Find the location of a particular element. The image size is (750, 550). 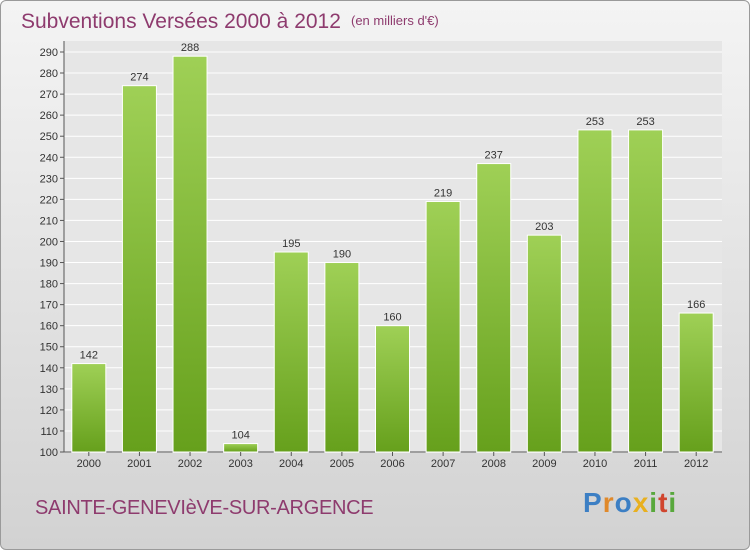

x-tick-label: 2007 is located at coordinates (443, 464).